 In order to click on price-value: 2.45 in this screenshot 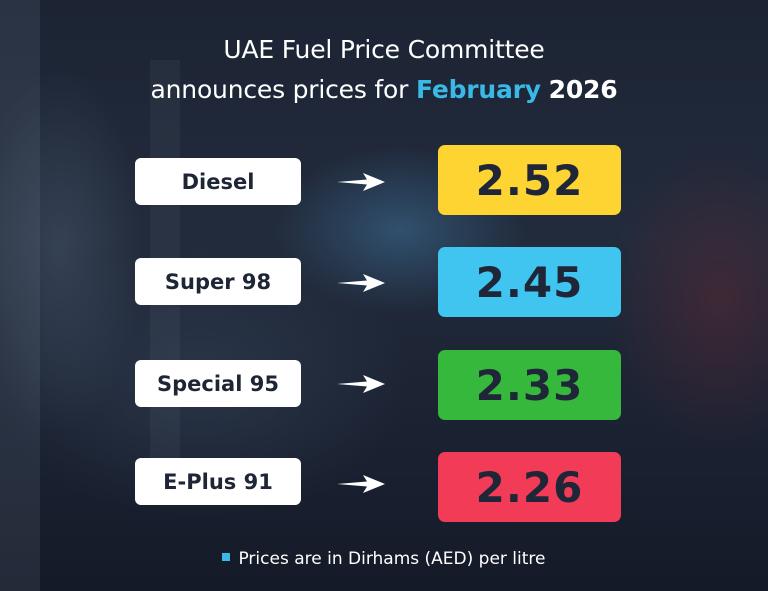, I will do `click(529, 282)`.